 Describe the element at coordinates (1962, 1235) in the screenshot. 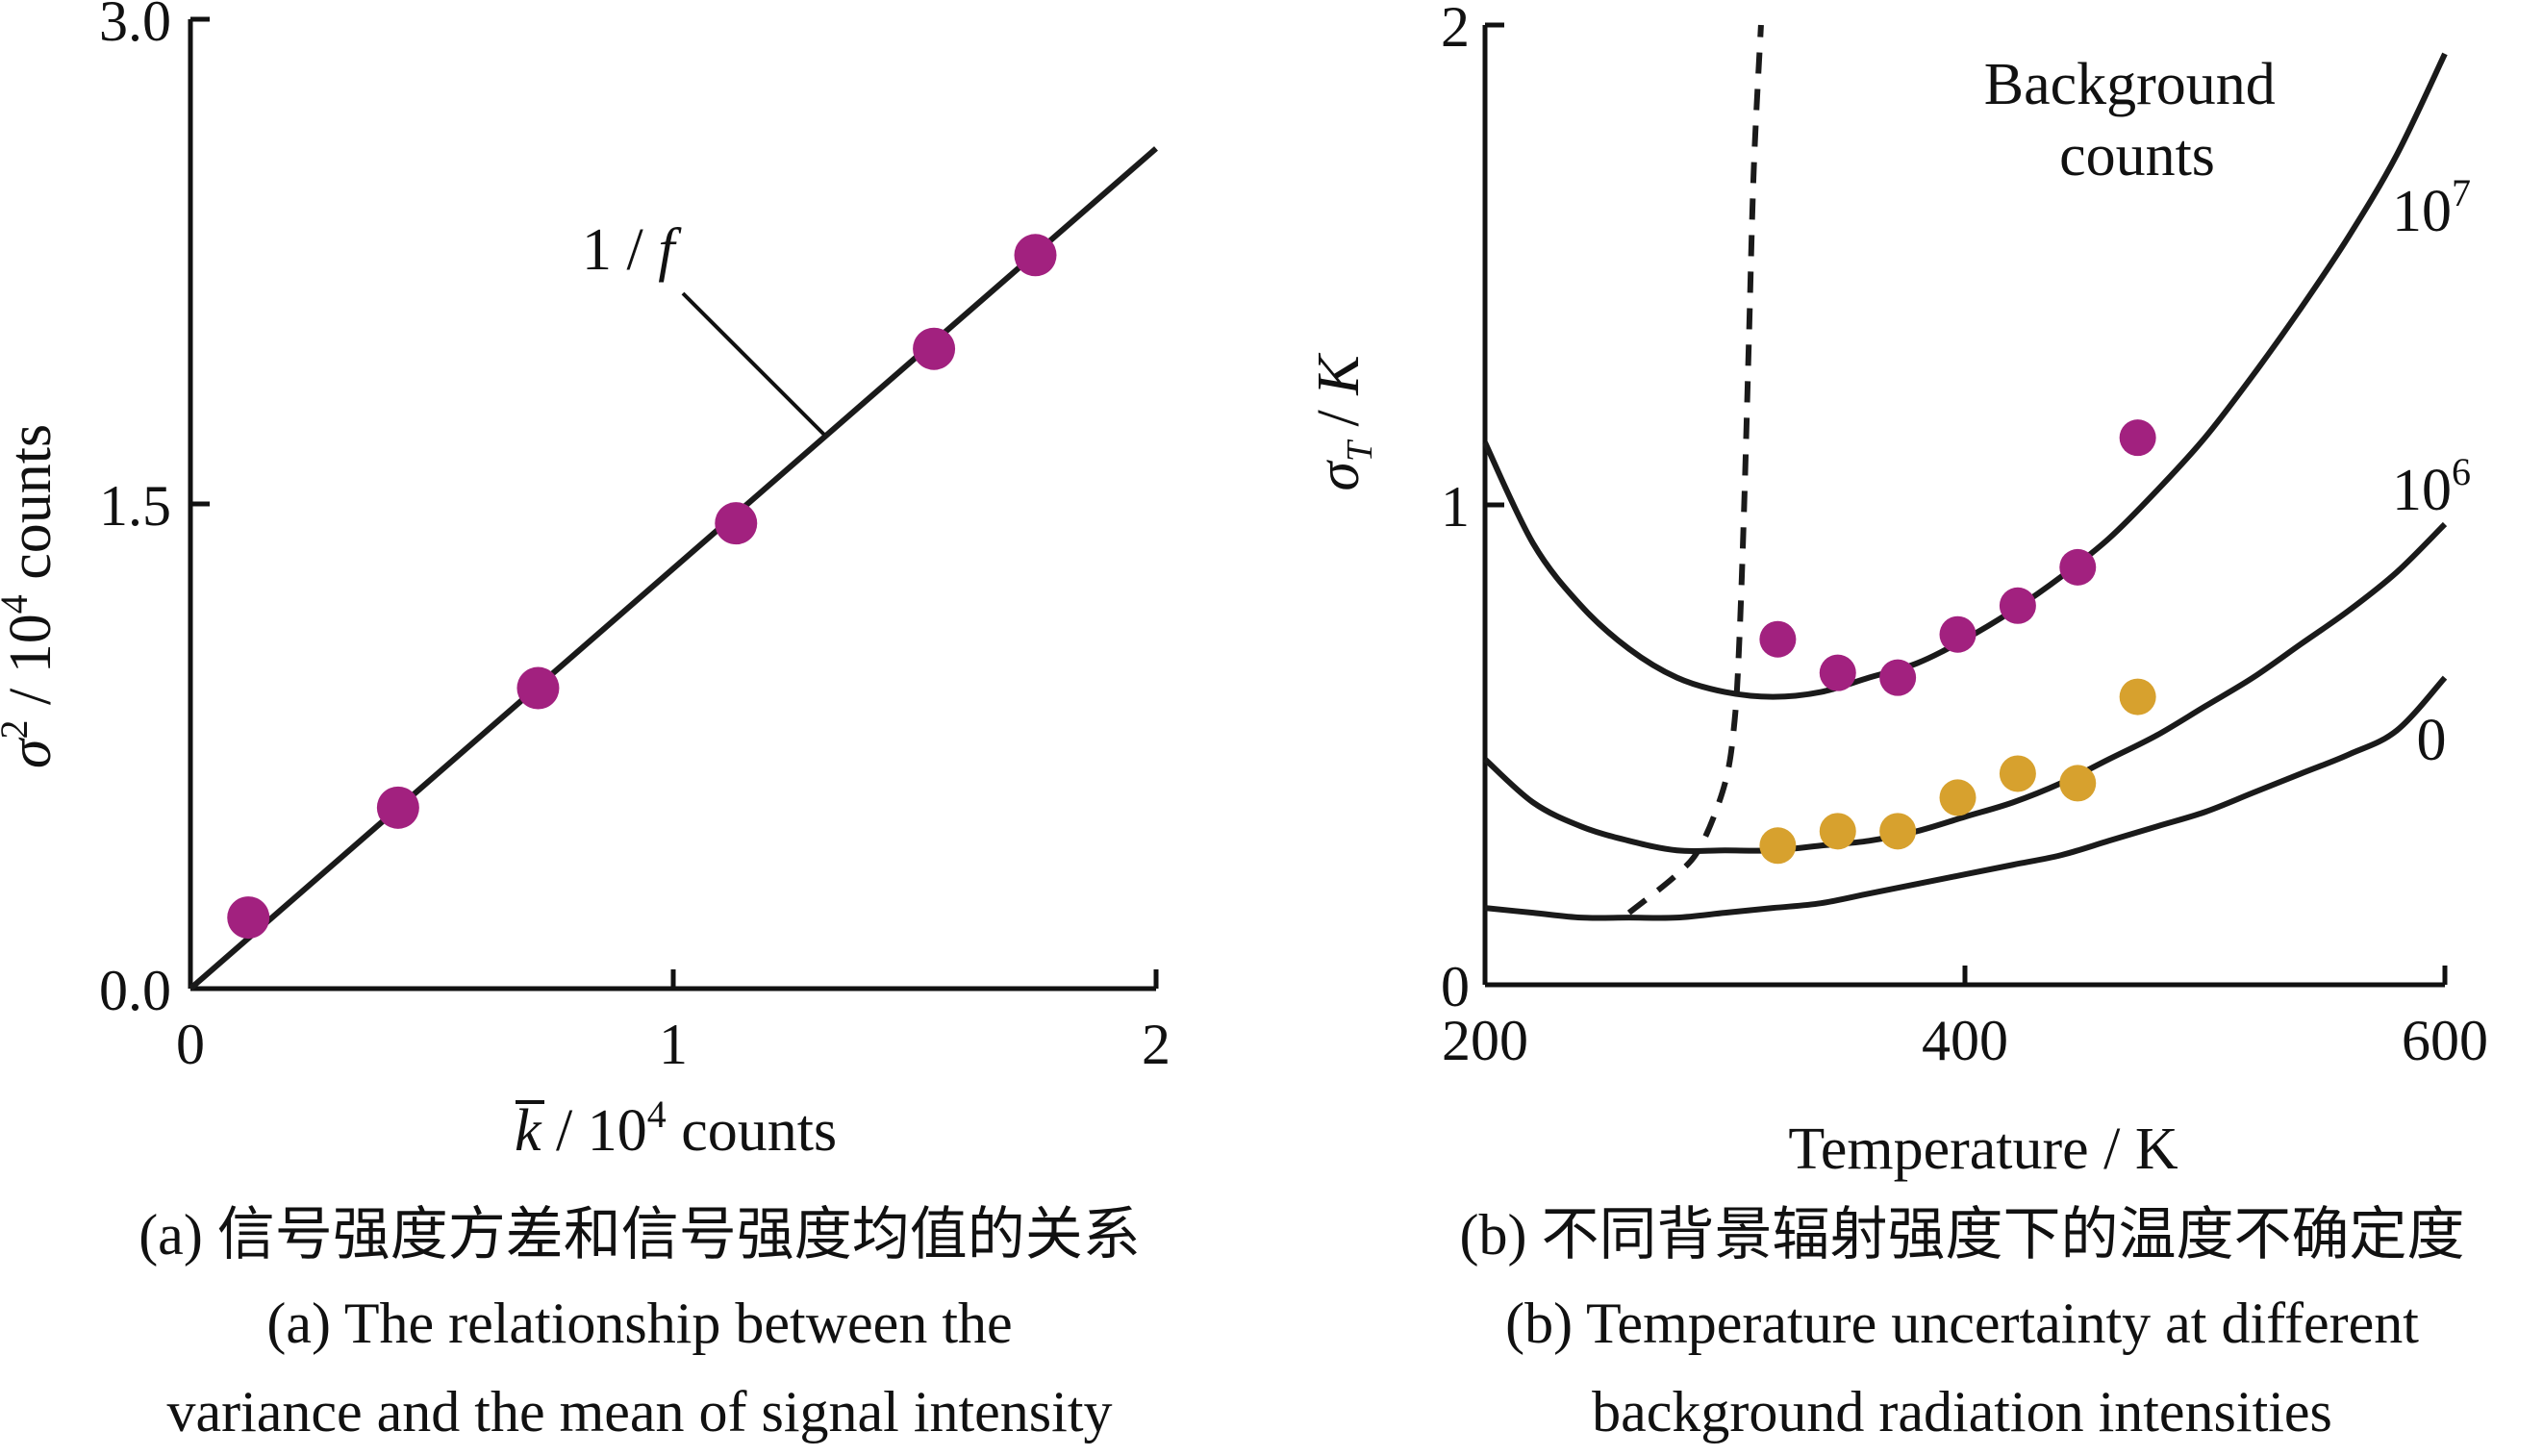

I see `caption-b-chinese: (b) 不同背景辐射强度下的温度不确定度` at that location.